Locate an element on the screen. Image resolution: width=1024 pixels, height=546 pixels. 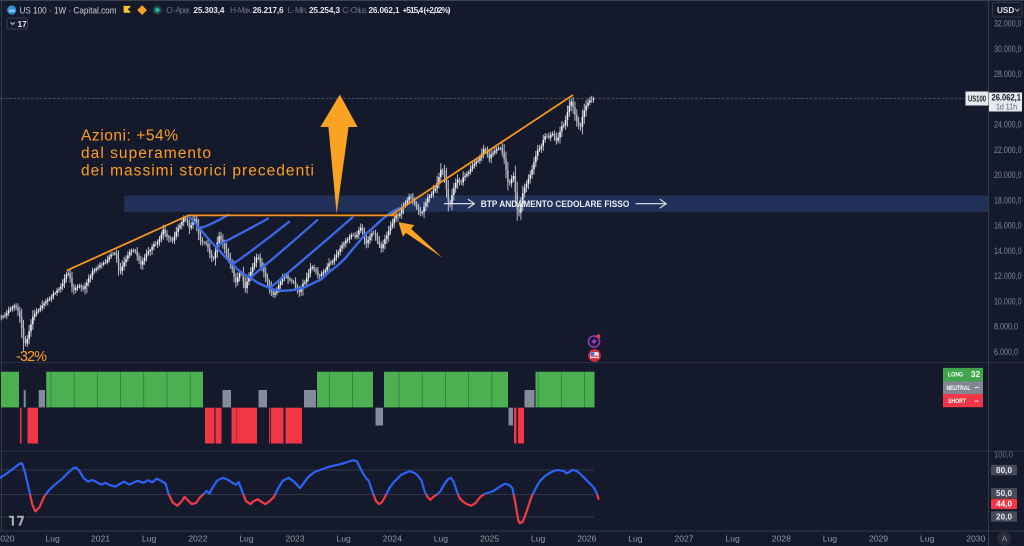
svg-text: +515,4 (+2,02%) is located at coordinates (427, 10).